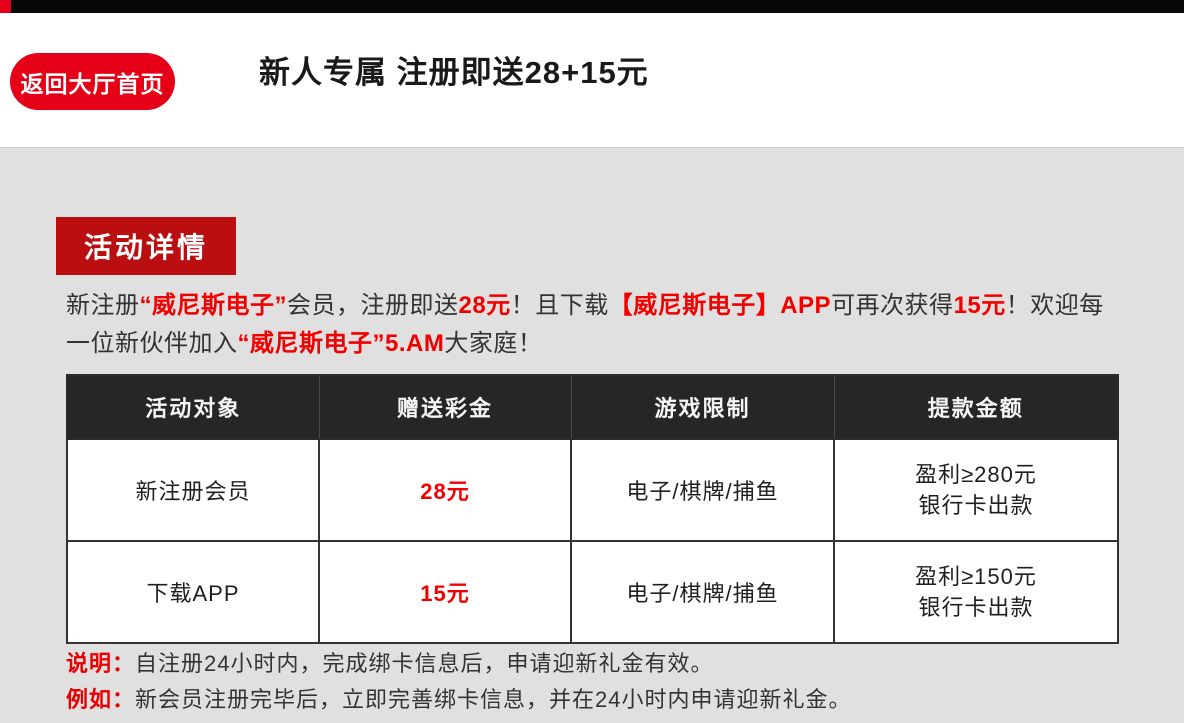 The image size is (1184, 723). Describe the element at coordinates (1054, 305) in the screenshot. I see `promo-segment: ！欢迎每` at that location.